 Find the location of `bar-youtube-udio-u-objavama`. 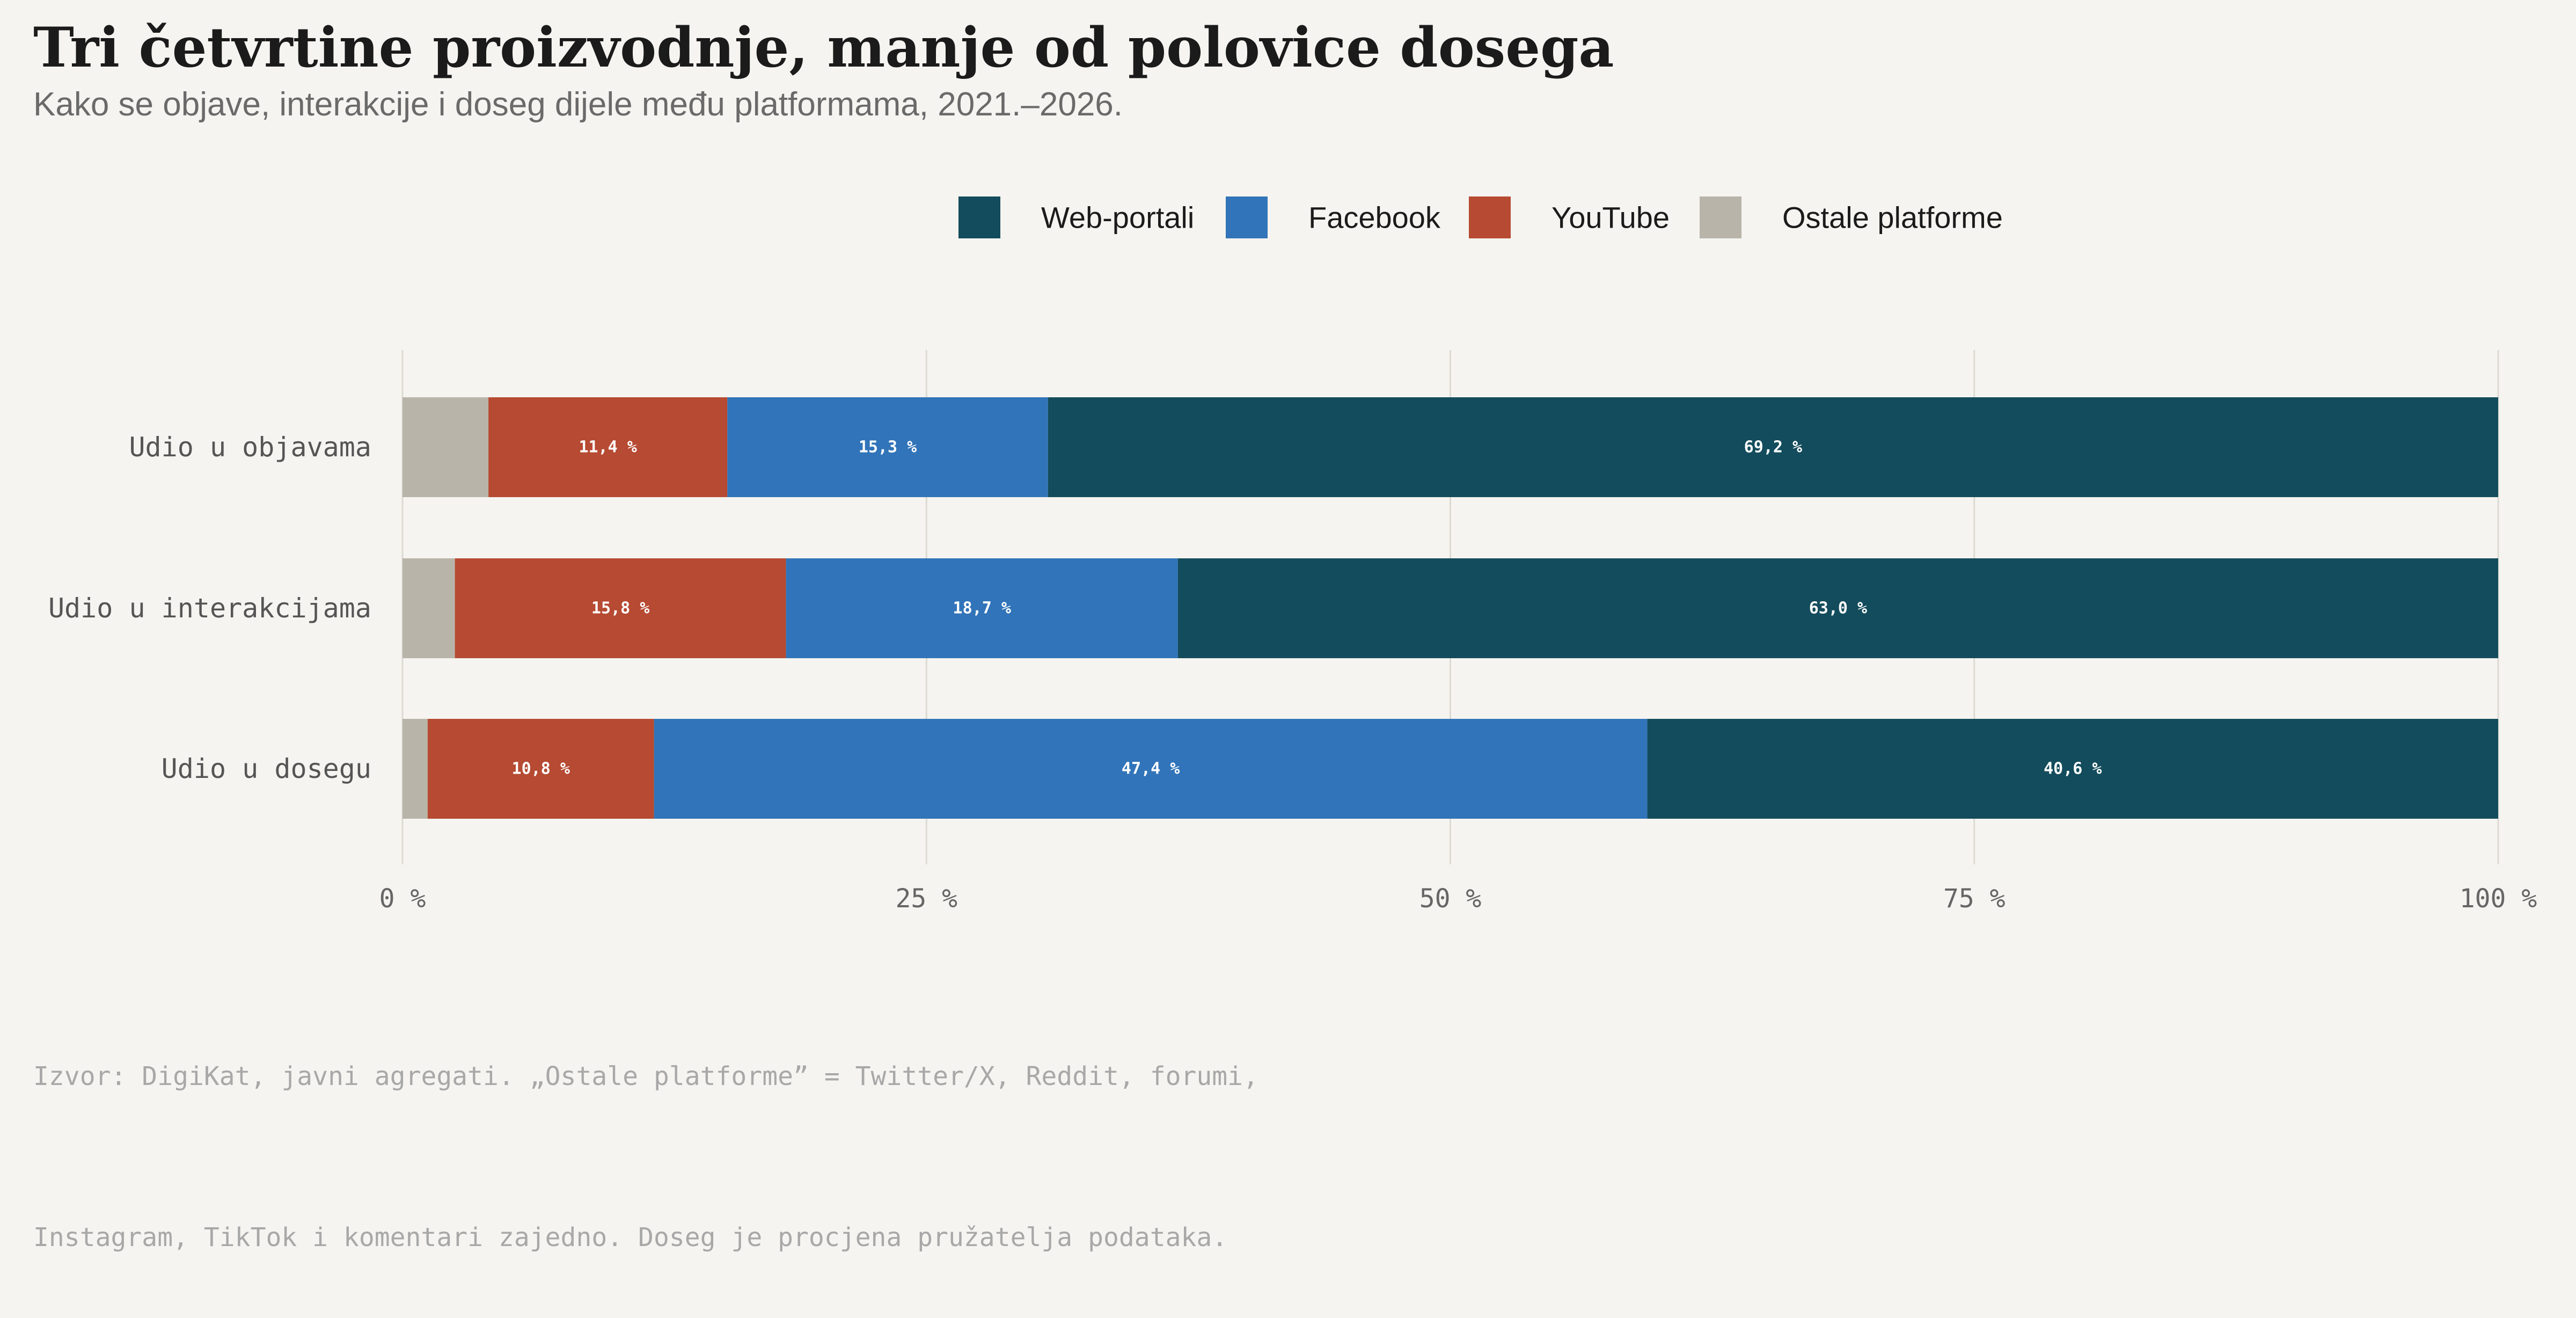

bar-youtube-udio-u-objavama is located at coordinates (608, 447).